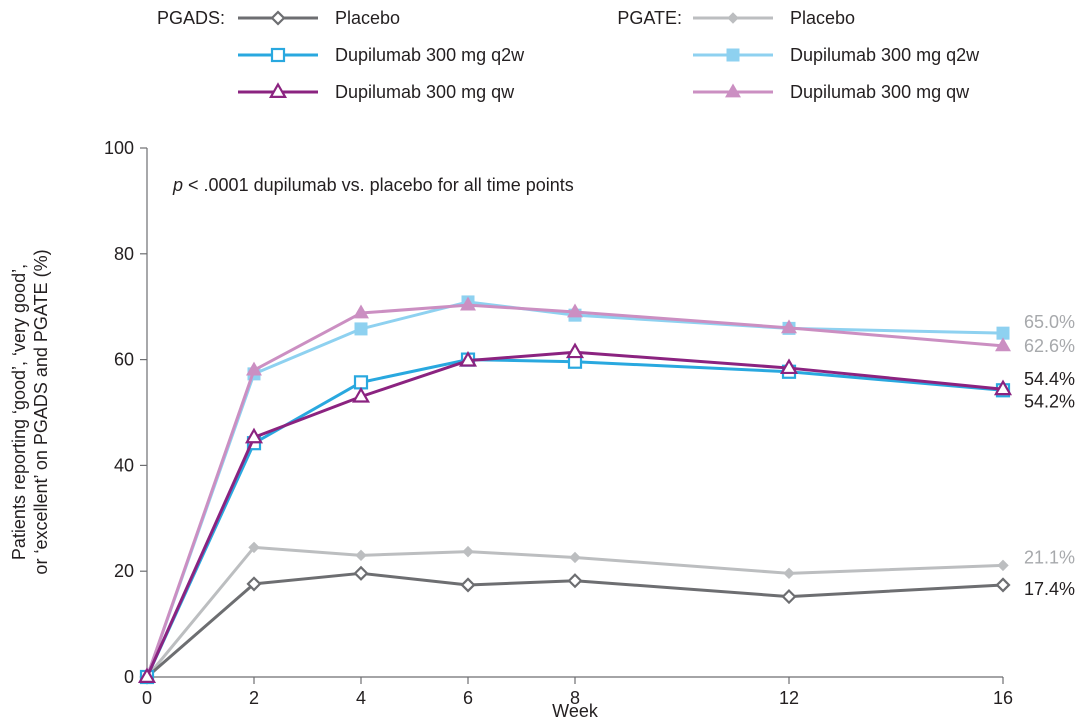  I want to click on legend-group-pgate: PGATE:, so click(649, 18).